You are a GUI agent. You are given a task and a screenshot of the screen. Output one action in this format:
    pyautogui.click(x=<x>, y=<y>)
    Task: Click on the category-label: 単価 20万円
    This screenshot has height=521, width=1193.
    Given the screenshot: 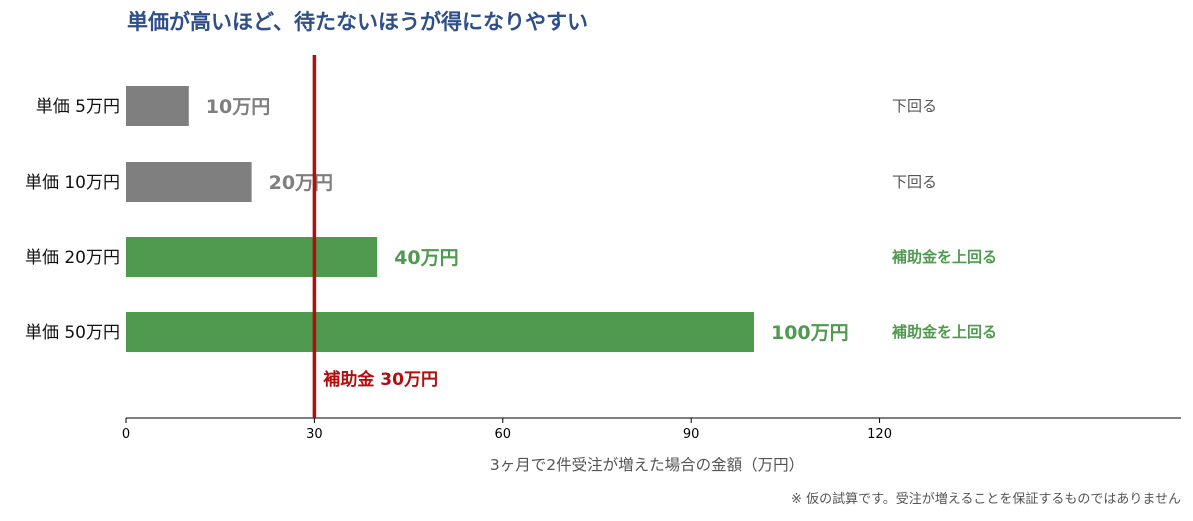 What is the action you would take?
    pyautogui.click(x=72, y=258)
    